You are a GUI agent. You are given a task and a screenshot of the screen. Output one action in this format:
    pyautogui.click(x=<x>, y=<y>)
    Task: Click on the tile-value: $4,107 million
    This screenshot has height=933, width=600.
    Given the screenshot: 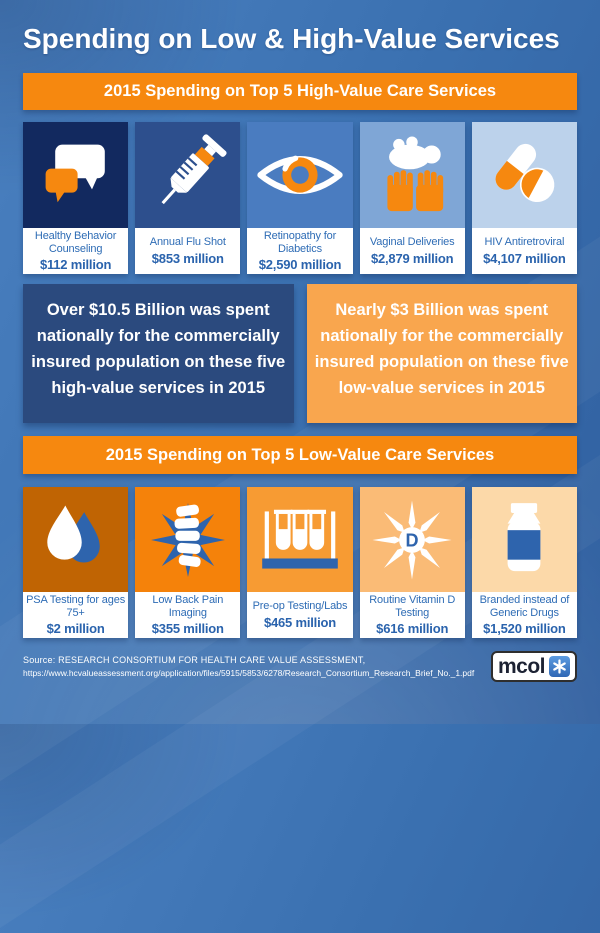 What is the action you would take?
    pyautogui.click(x=524, y=258)
    